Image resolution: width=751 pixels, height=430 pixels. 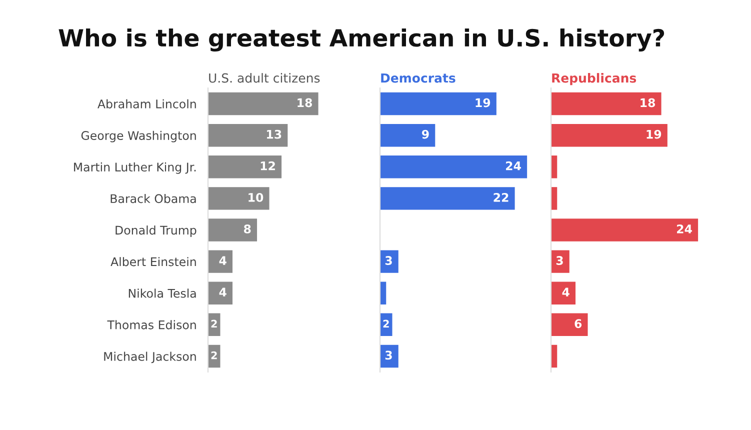 I want to click on chart-subtitle: Democrats, so click(x=418, y=78).